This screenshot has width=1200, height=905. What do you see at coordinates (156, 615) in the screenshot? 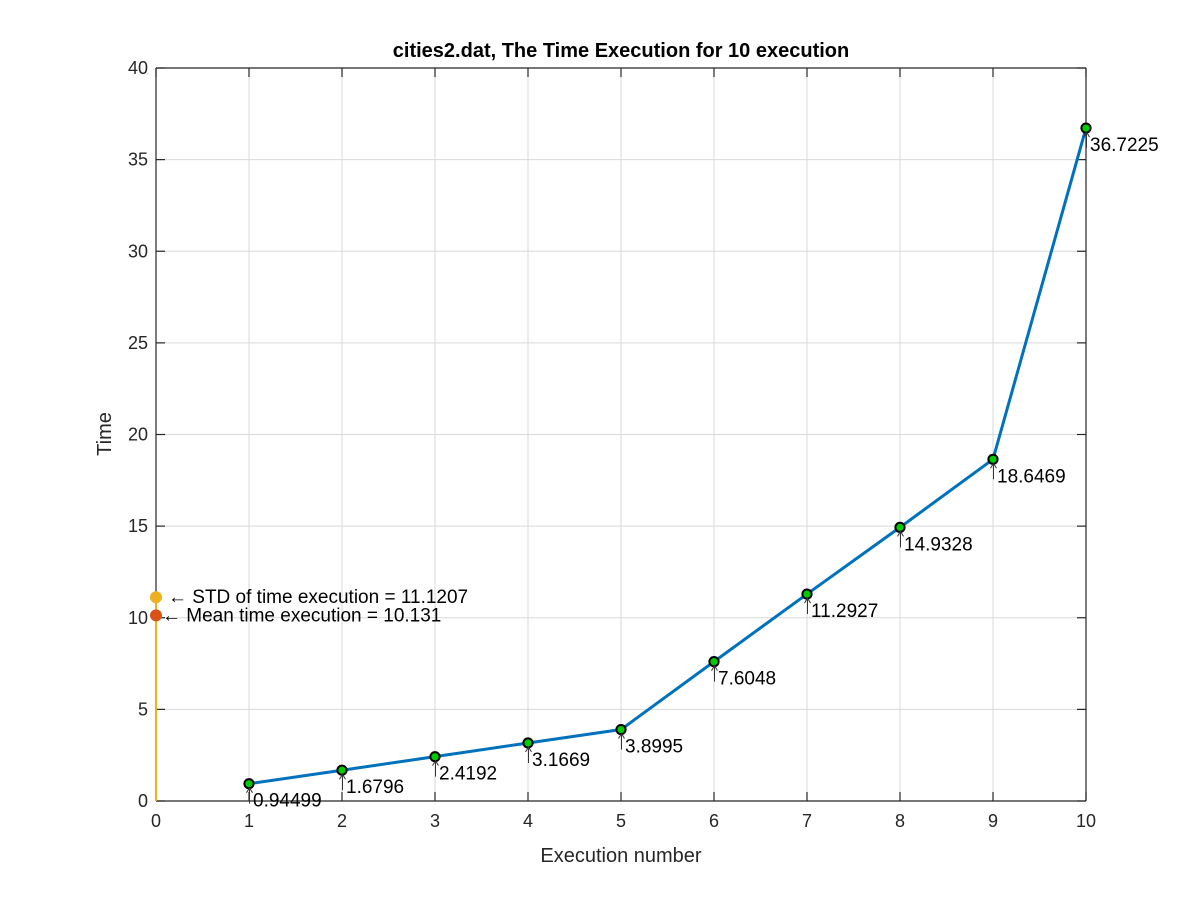
I see `mean-marker` at bounding box center [156, 615].